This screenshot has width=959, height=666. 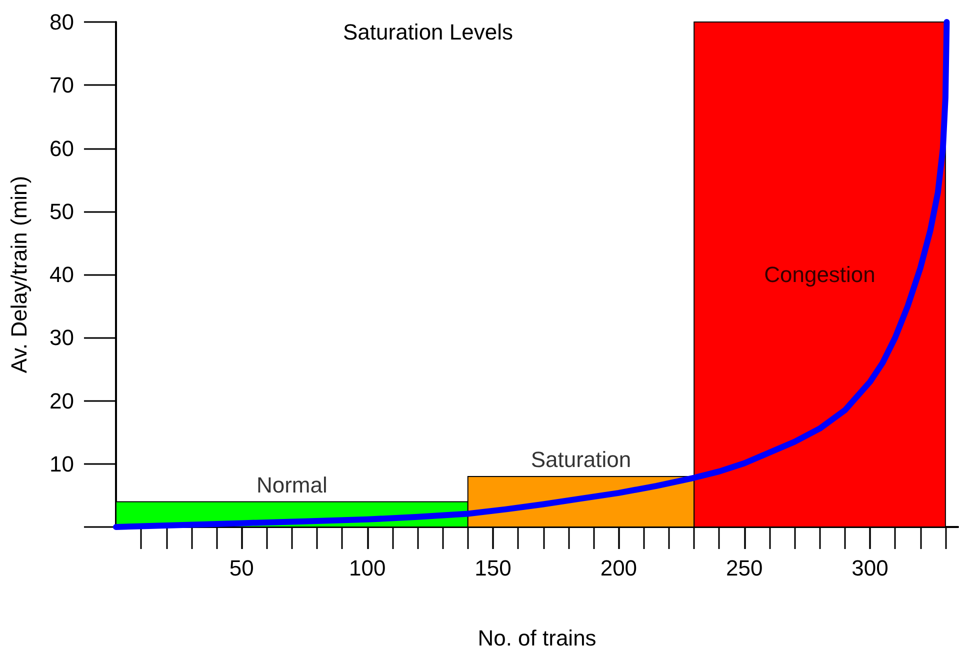 I want to click on y-tick-label: 20, so click(x=62, y=401).